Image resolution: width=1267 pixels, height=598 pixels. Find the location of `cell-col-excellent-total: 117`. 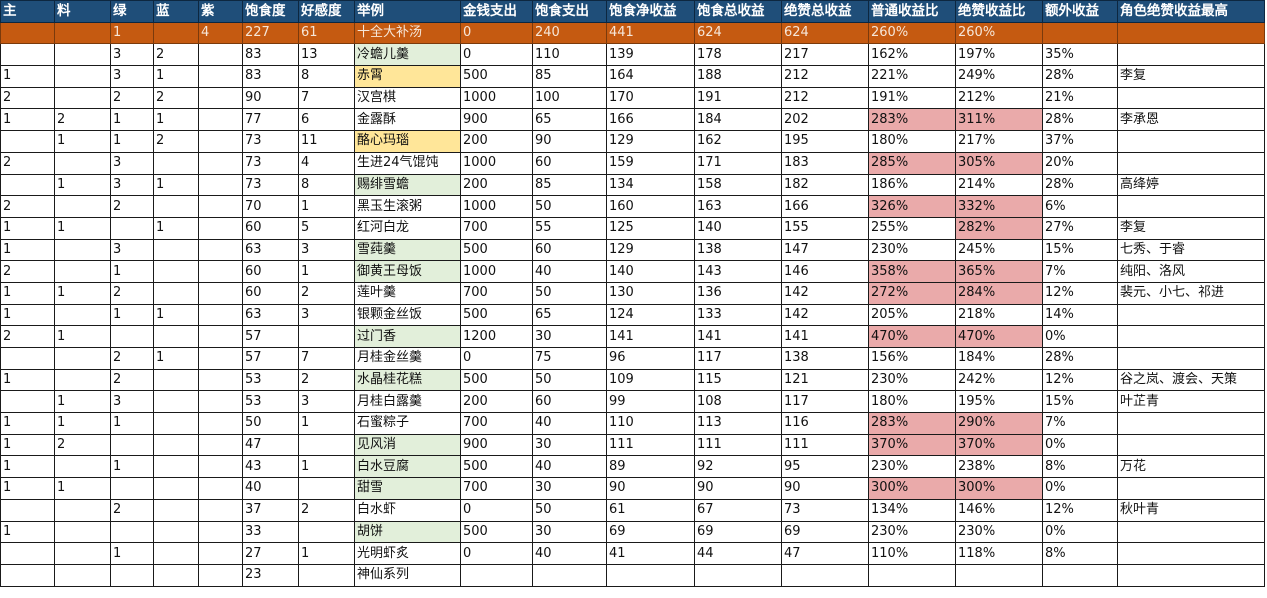

cell-col-excellent-total: 117 is located at coordinates (825, 402).